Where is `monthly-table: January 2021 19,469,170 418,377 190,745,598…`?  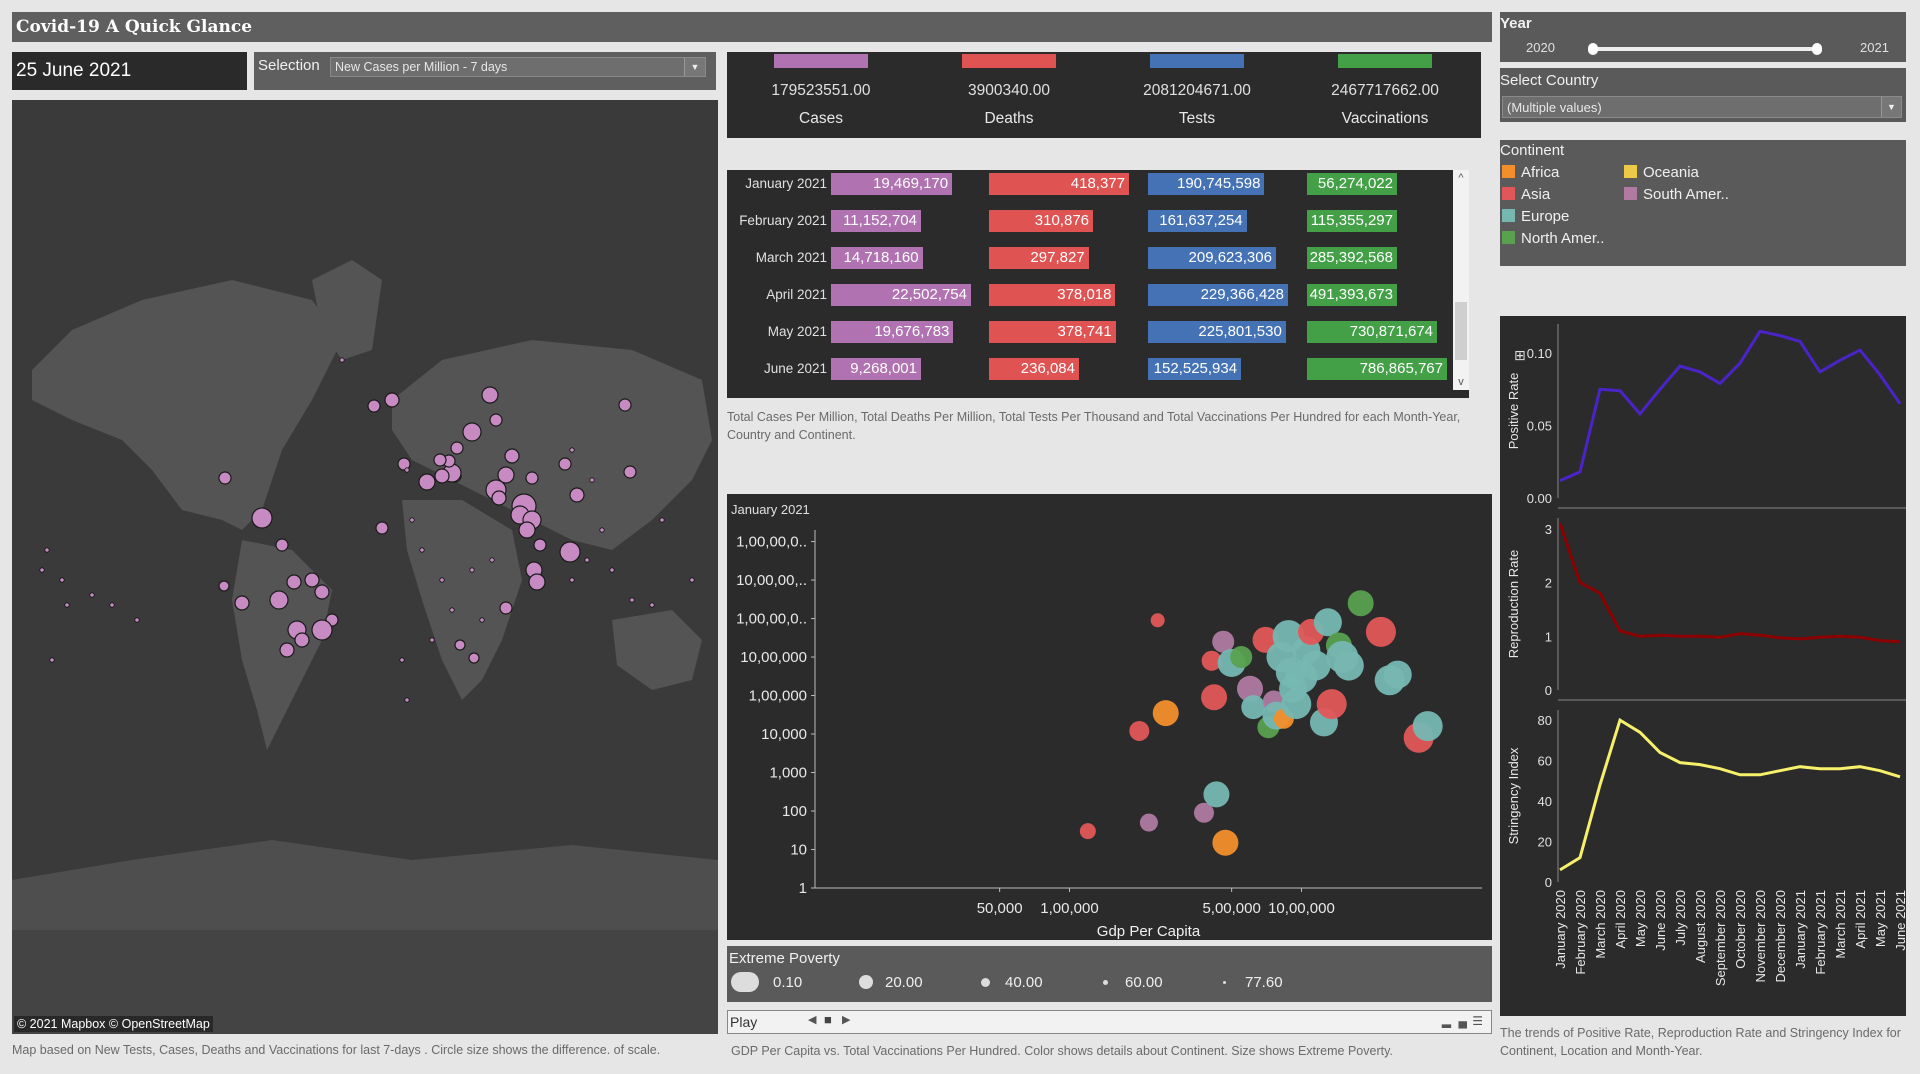
monthly-table: January 2021 19,469,170 418,377 190,745,598… is located at coordinates (1098, 284).